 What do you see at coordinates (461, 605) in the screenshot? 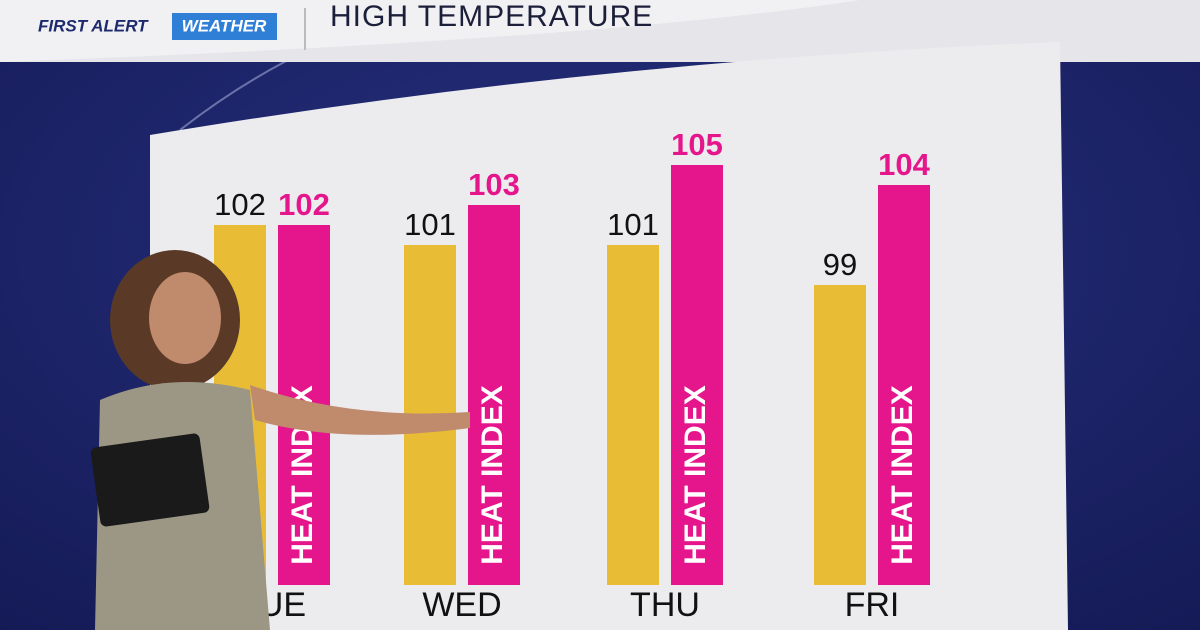
I see `x-tick-label: WED` at bounding box center [461, 605].